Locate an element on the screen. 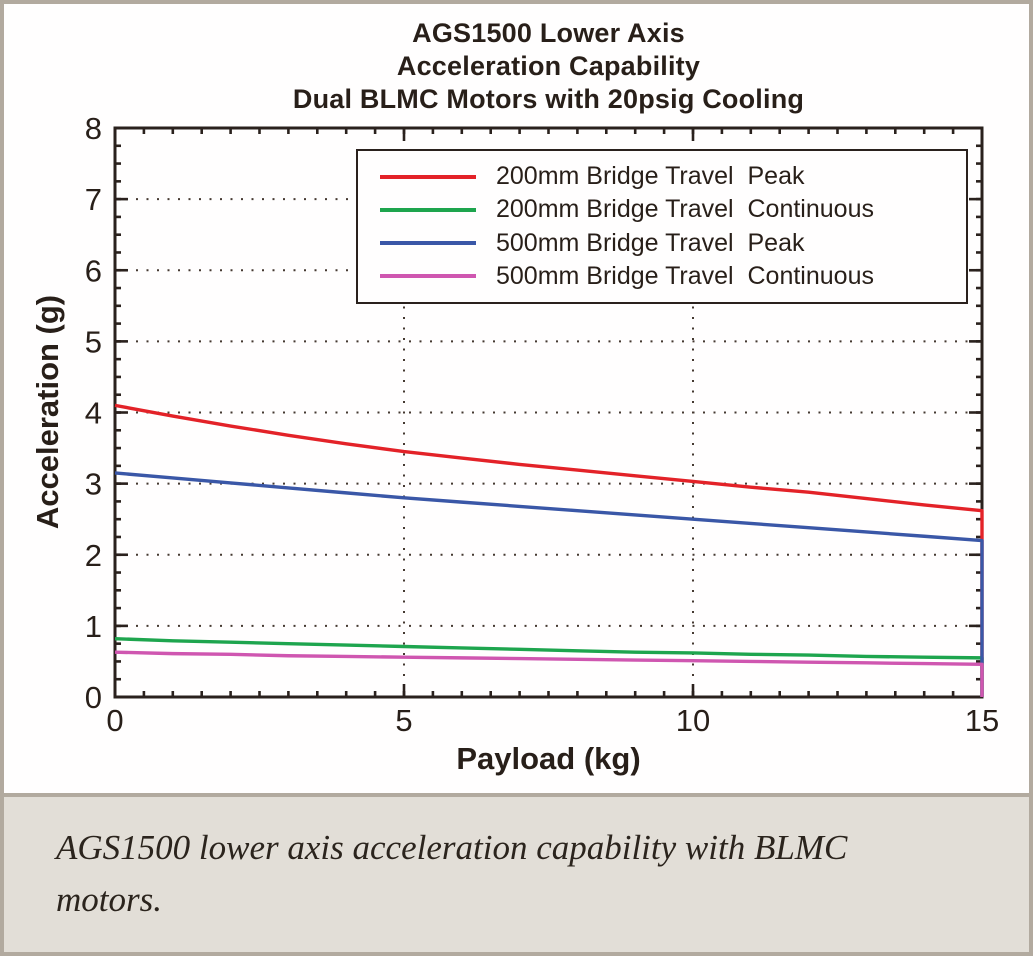  legend-line-swatch-magenta is located at coordinates (428, 276).